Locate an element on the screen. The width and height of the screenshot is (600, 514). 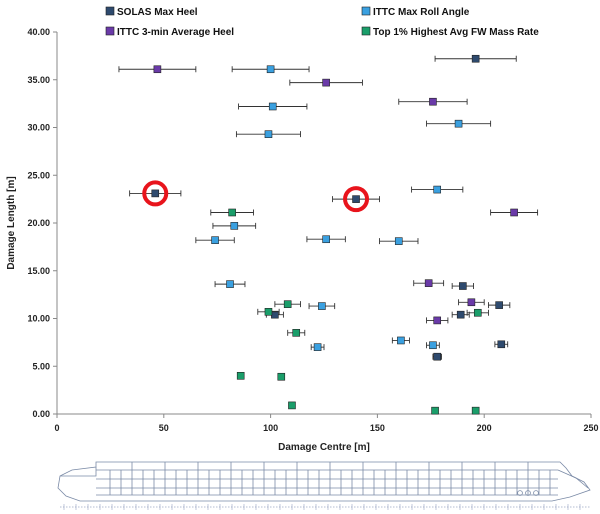
x-tick-label: 200 is located at coordinates (484, 428).